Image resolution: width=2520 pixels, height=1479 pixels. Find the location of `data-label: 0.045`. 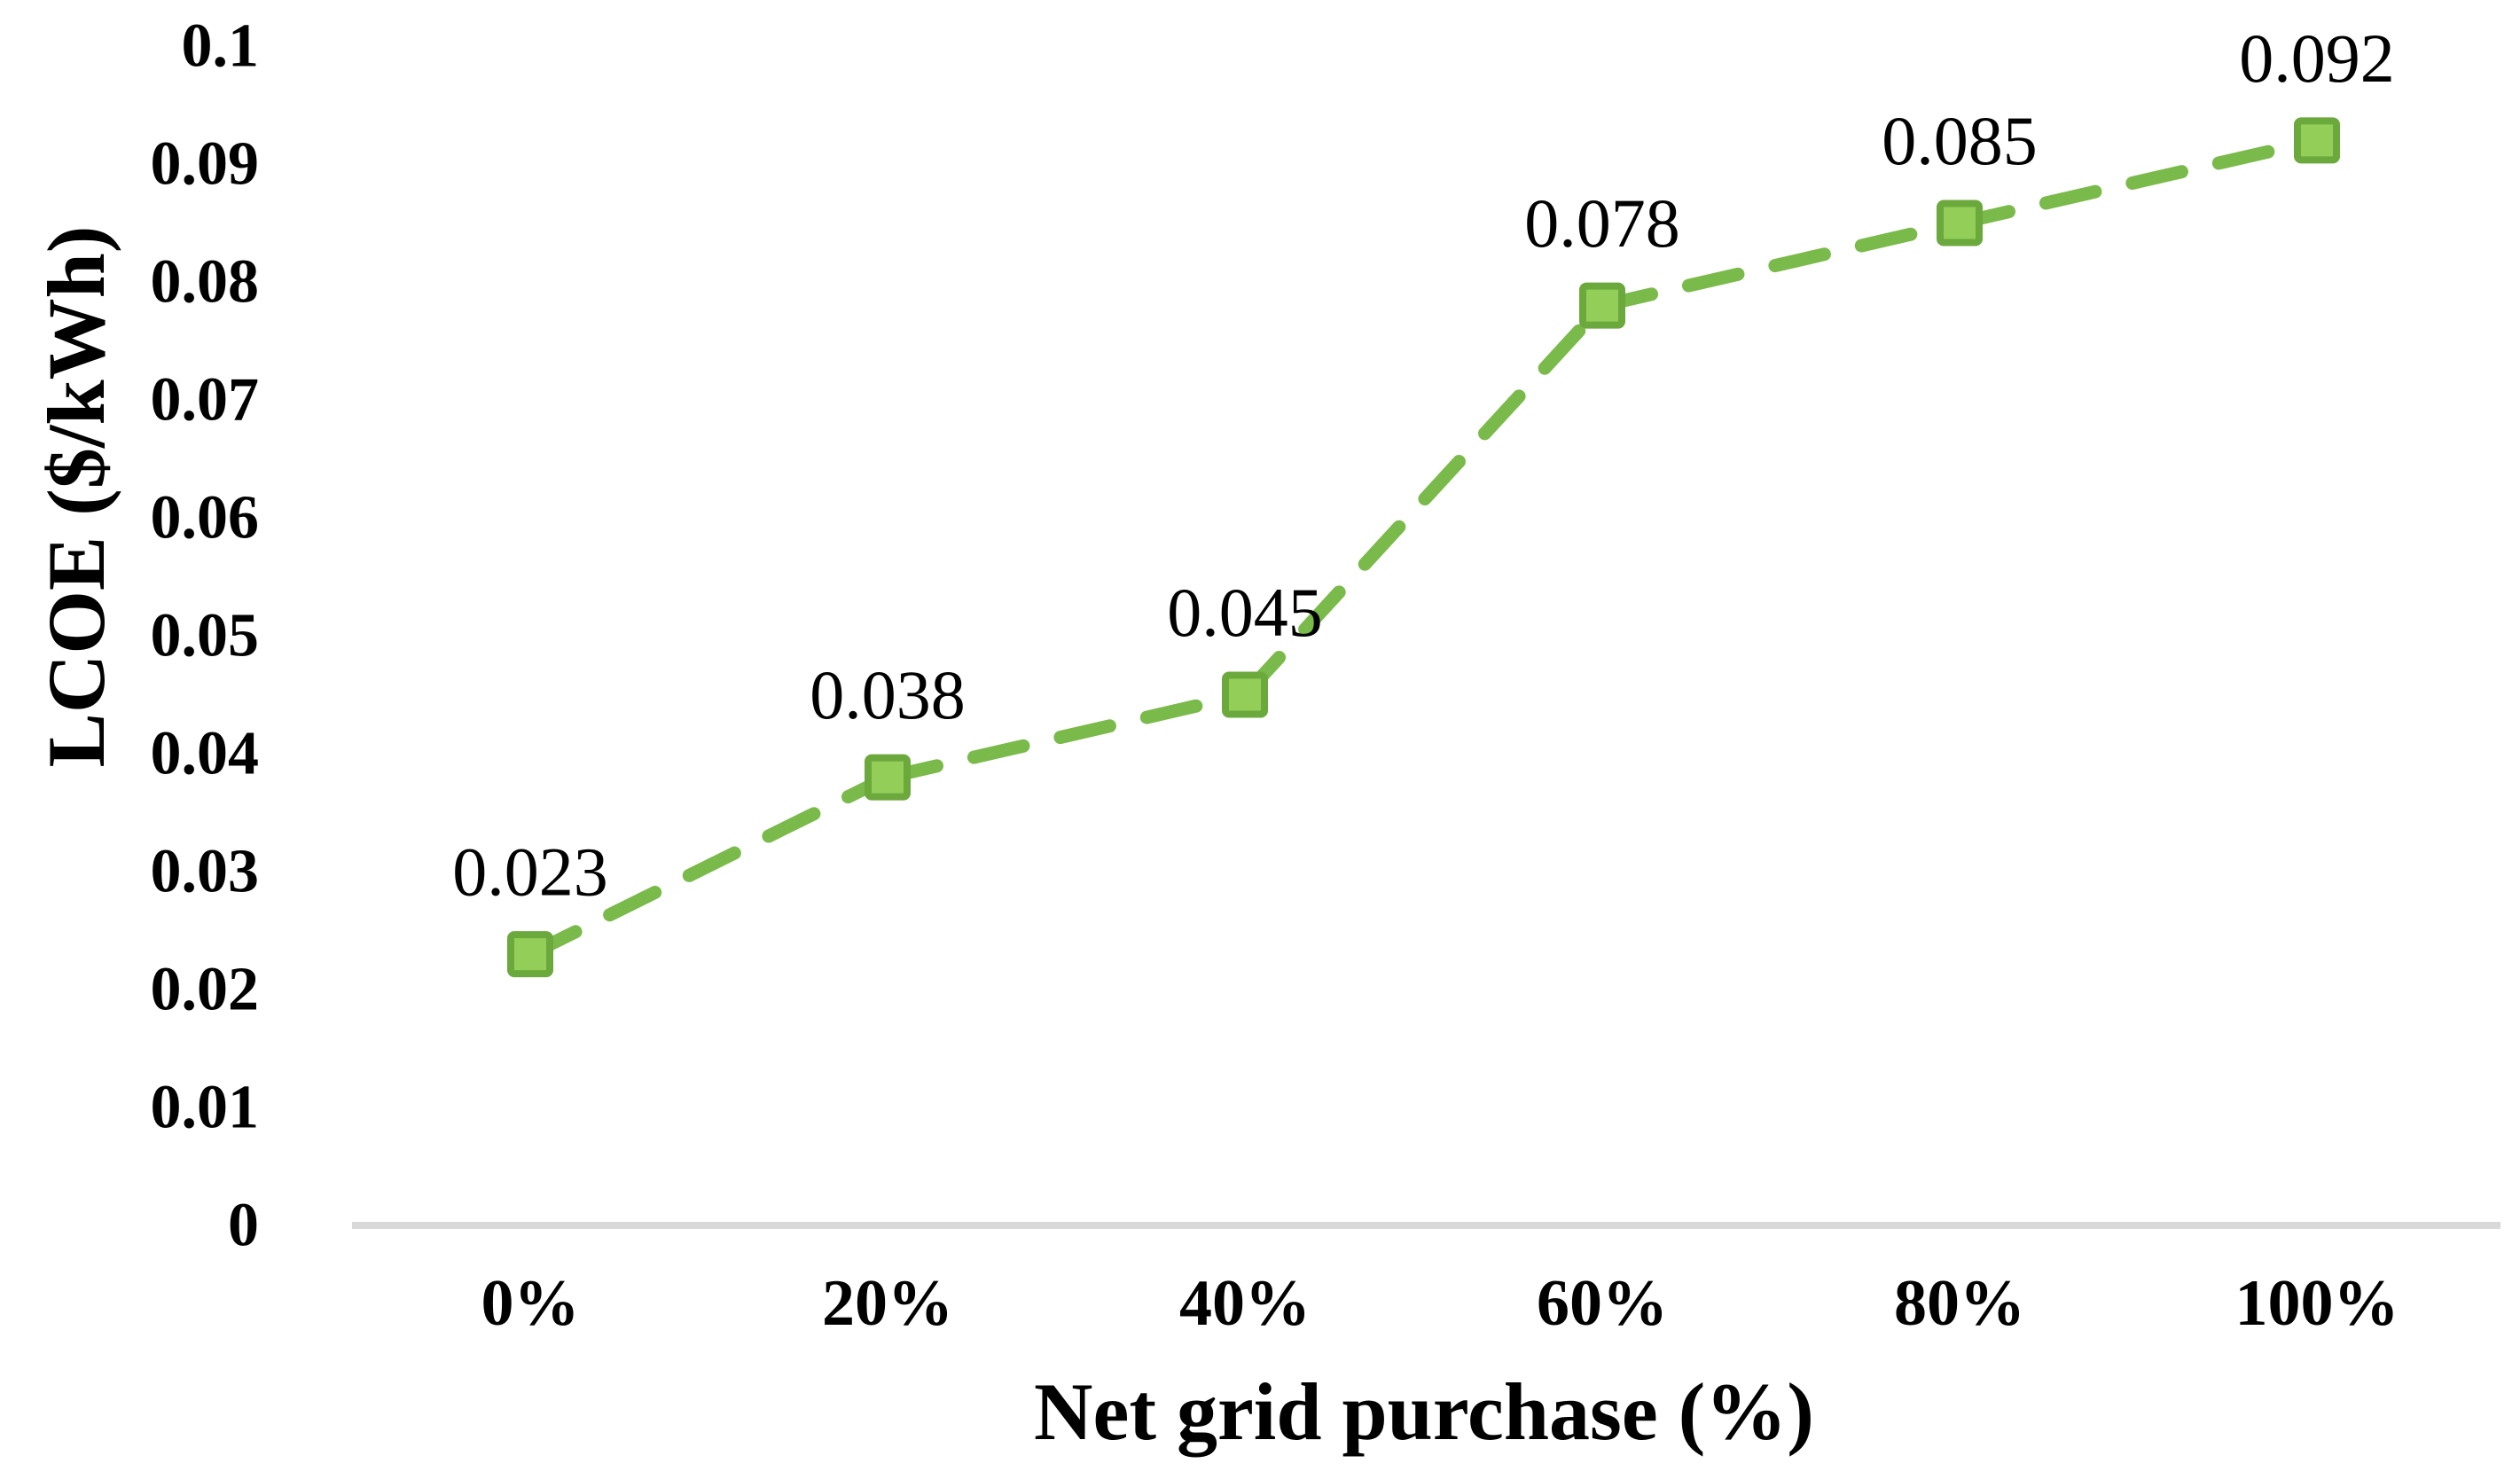

data-label: 0.045 is located at coordinates (1245, 612).